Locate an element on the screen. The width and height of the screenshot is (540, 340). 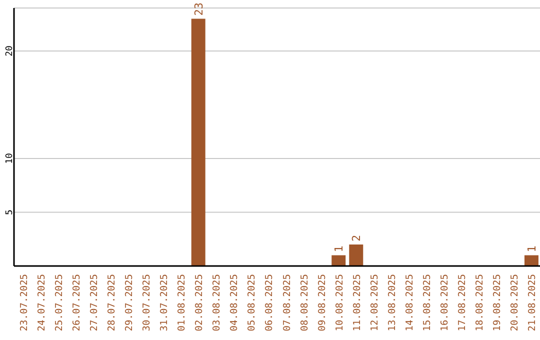
x-tick-label: 05.08.2025 is located at coordinates (252, 303).